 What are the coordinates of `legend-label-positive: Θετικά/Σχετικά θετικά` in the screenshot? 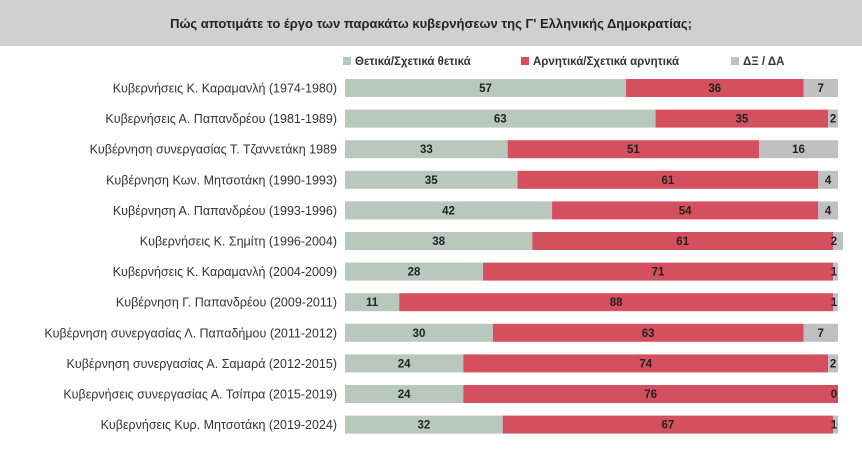 It's located at (413, 62).